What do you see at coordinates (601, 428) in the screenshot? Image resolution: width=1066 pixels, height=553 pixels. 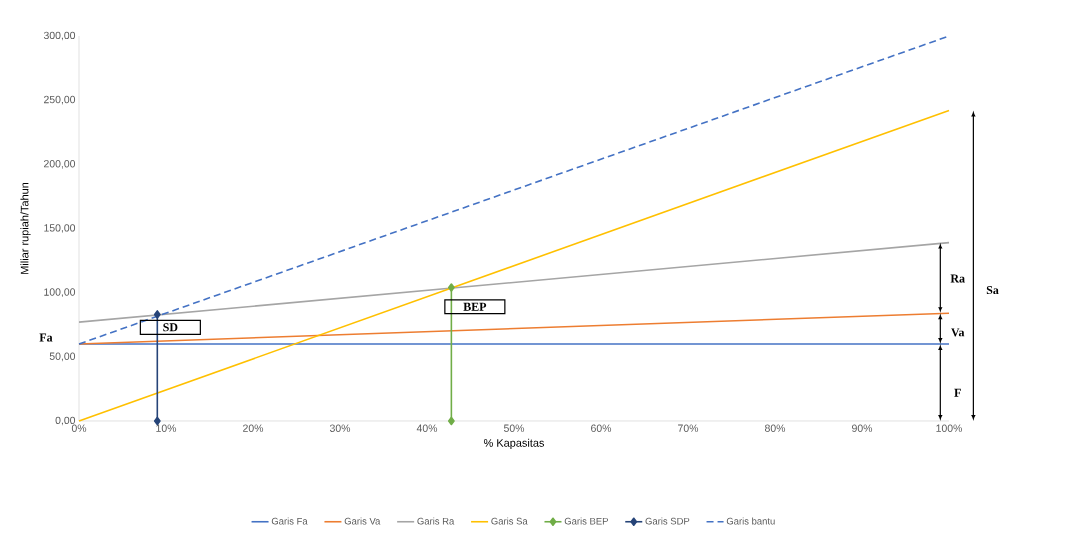 I see `x-tick-label: 60%` at bounding box center [601, 428].